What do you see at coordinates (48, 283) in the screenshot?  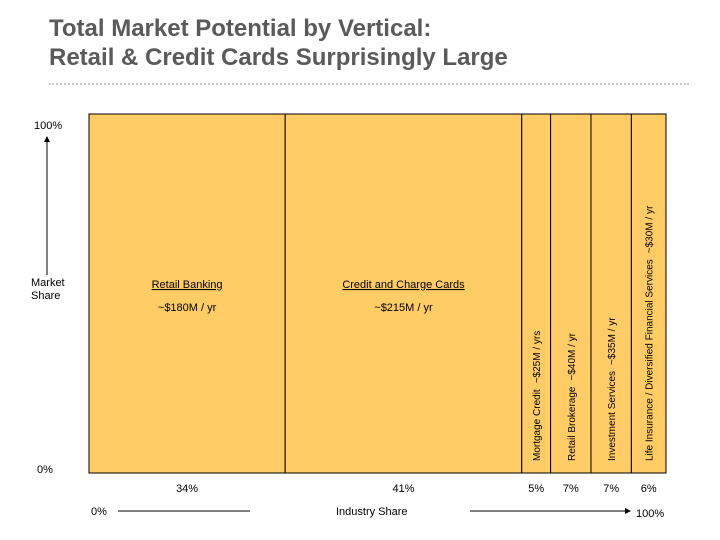 I see `y-axis-label-line-1: Market` at bounding box center [48, 283].